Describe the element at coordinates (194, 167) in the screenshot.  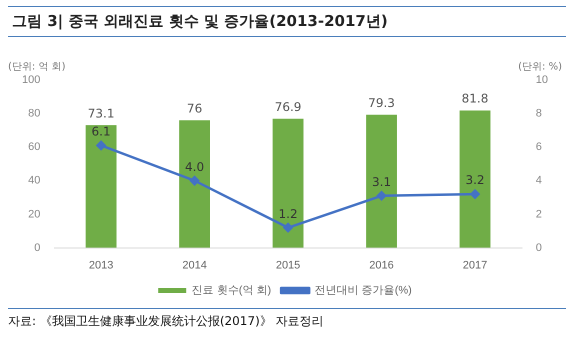
I see `data-label: 4.0` at that location.